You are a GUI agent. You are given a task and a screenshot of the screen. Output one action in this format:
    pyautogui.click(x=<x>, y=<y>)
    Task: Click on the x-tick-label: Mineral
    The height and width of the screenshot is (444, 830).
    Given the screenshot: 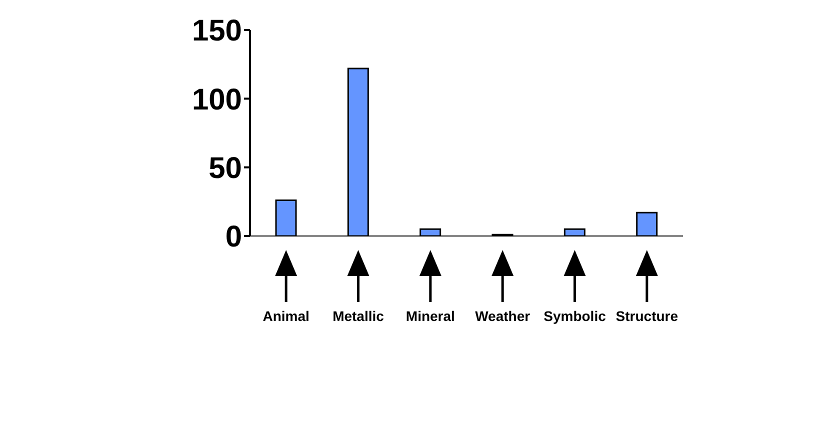 What is the action you would take?
    pyautogui.click(x=430, y=316)
    